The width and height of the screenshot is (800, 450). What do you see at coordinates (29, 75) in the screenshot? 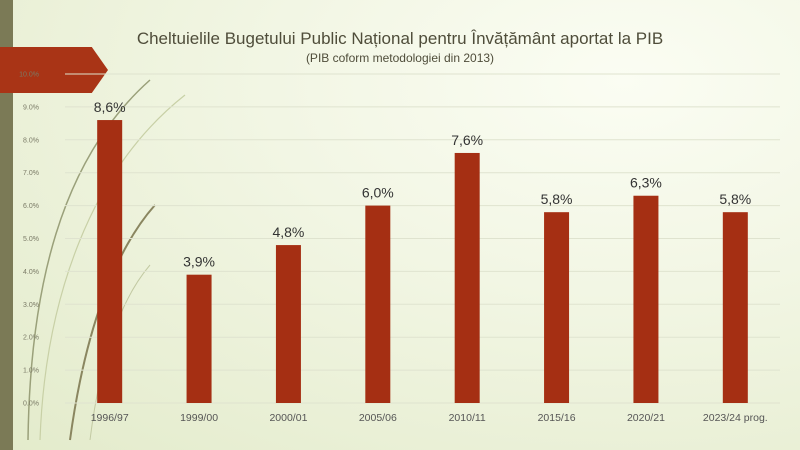
I see `y-tick-label: 10.0%` at bounding box center [29, 75].